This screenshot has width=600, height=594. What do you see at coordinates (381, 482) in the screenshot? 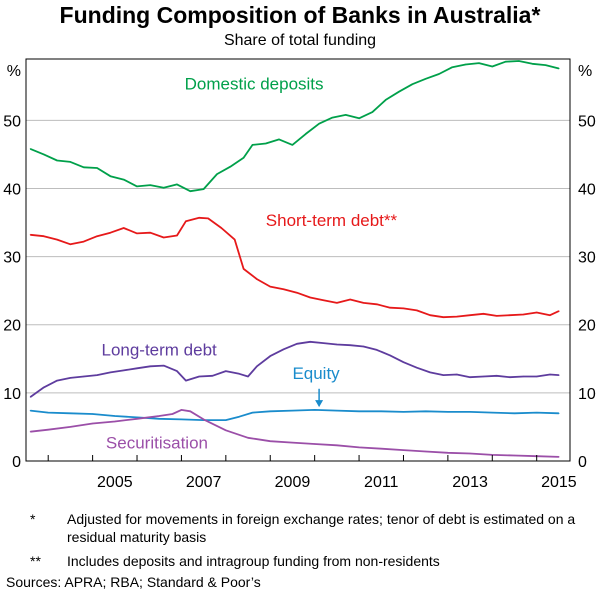
I see `x-tick-2011: 2011` at bounding box center [381, 482].